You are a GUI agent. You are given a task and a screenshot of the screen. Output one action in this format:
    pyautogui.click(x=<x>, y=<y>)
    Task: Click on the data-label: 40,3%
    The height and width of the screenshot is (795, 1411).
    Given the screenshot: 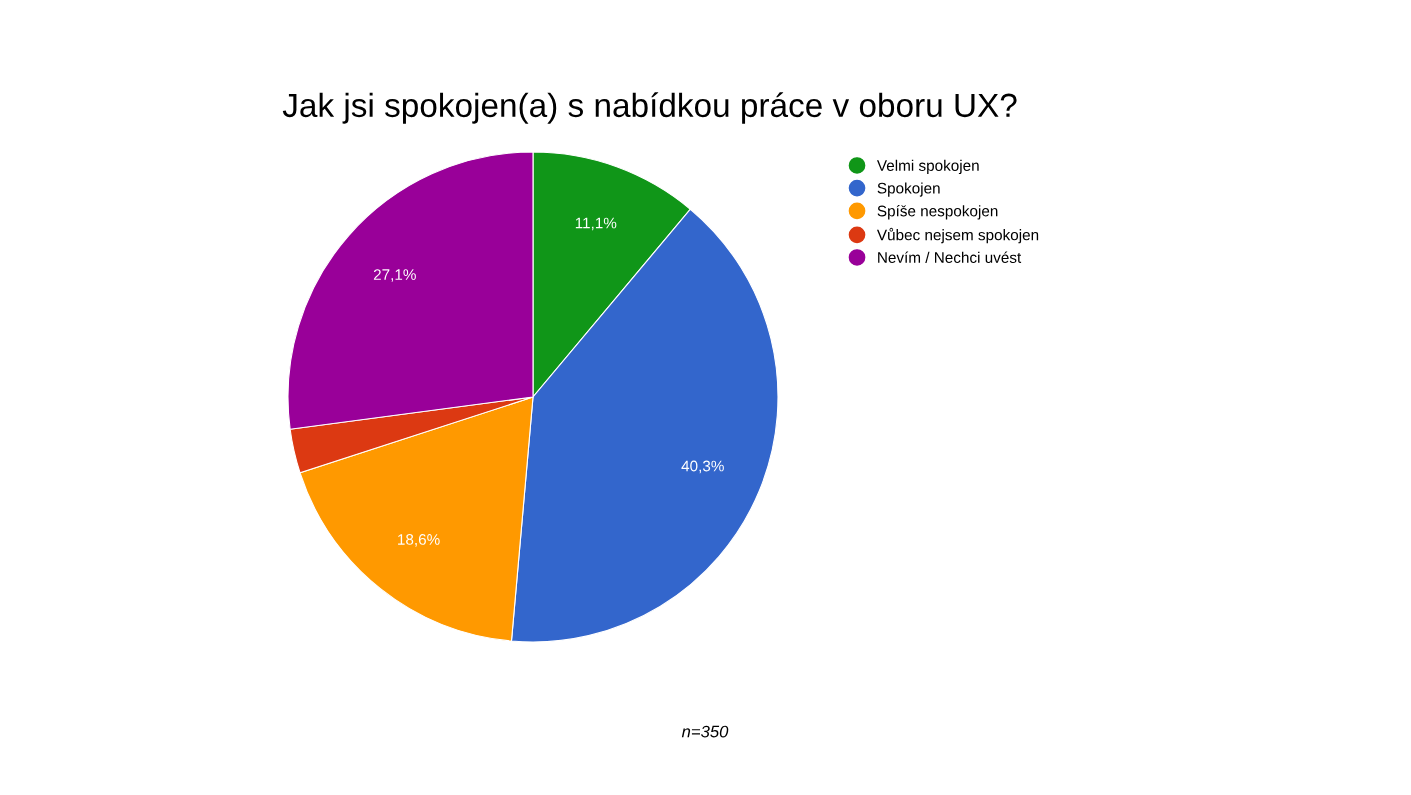 What is the action you would take?
    pyautogui.click(x=702, y=467)
    